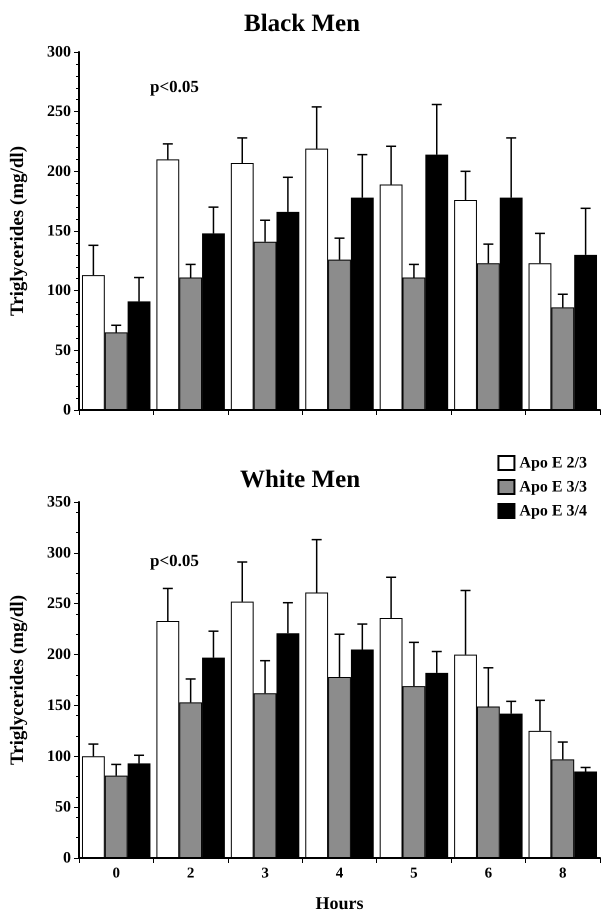 The width and height of the screenshot is (604, 920). Describe the element at coordinates (414, 874) in the screenshot. I see `x-tick-label: 5` at that location.